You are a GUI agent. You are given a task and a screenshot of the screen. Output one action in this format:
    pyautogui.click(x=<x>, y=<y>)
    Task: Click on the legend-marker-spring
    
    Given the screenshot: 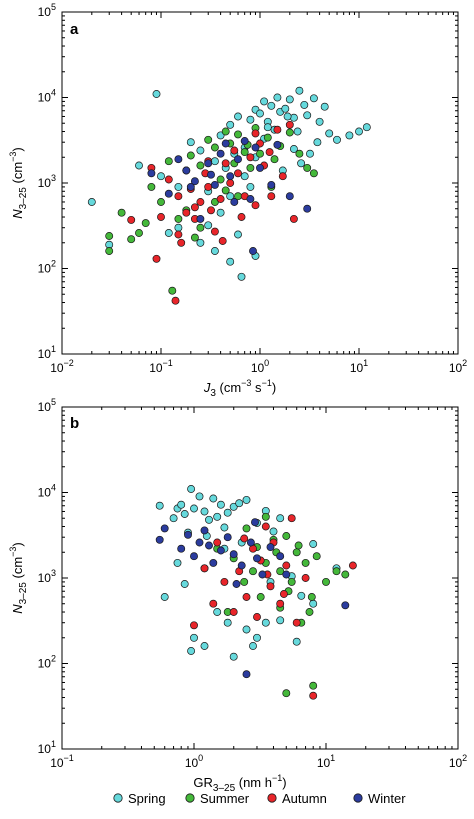 What is the action you would take?
    pyautogui.click(x=118, y=798)
    